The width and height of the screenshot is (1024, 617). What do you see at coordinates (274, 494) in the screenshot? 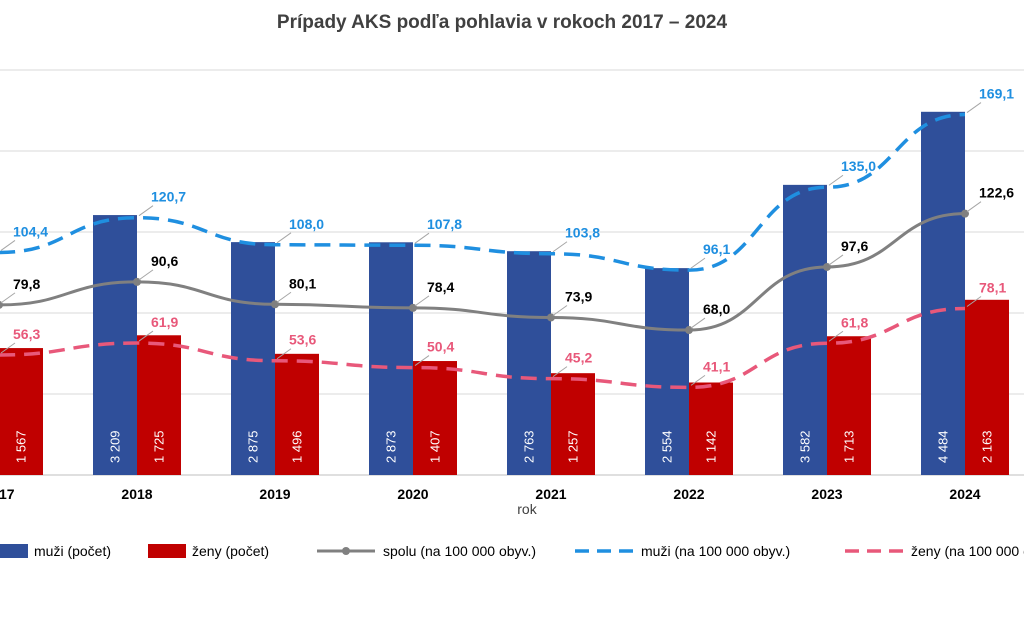
I see `x-tick-label: 2019` at bounding box center [274, 494].